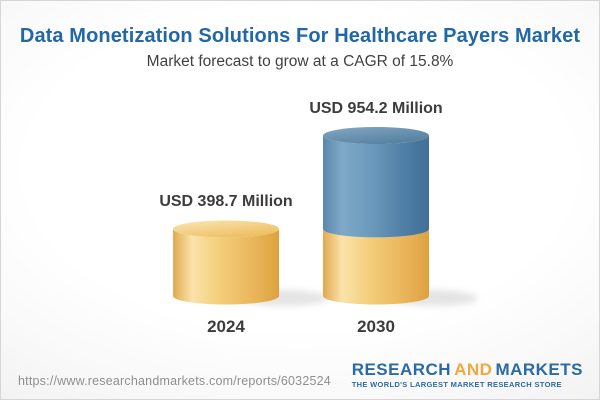 This screenshot has width=600, height=400. I want to click on logo-word-markets: MARKETS, so click(539, 369).